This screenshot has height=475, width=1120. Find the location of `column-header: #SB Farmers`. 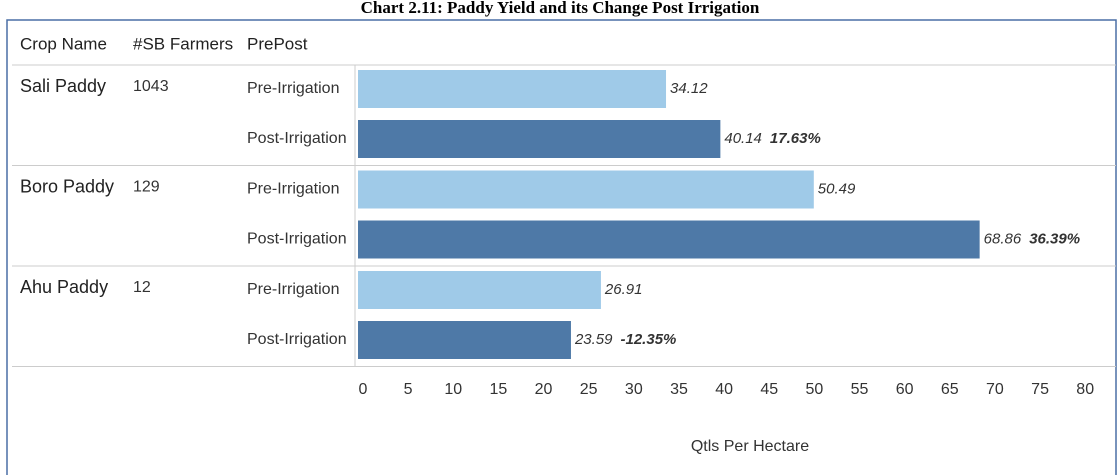

column-header: #SB Farmers is located at coordinates (183, 43).